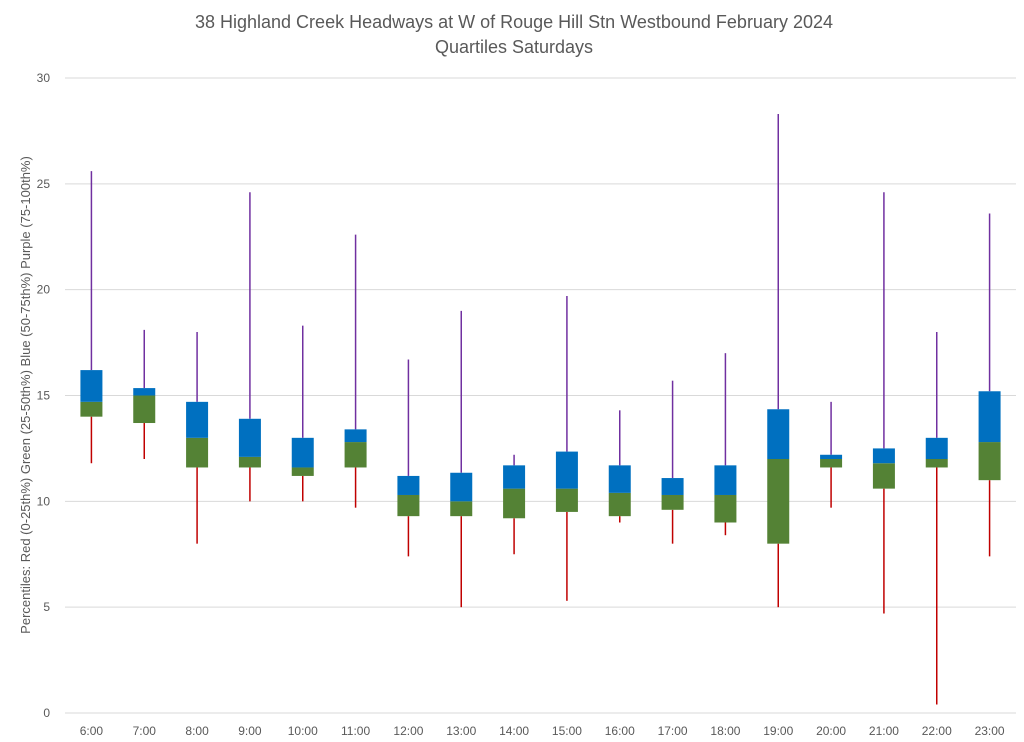  Describe the element at coordinates (937, 731) in the screenshot. I see `x-tick-label: 22:00` at that location.